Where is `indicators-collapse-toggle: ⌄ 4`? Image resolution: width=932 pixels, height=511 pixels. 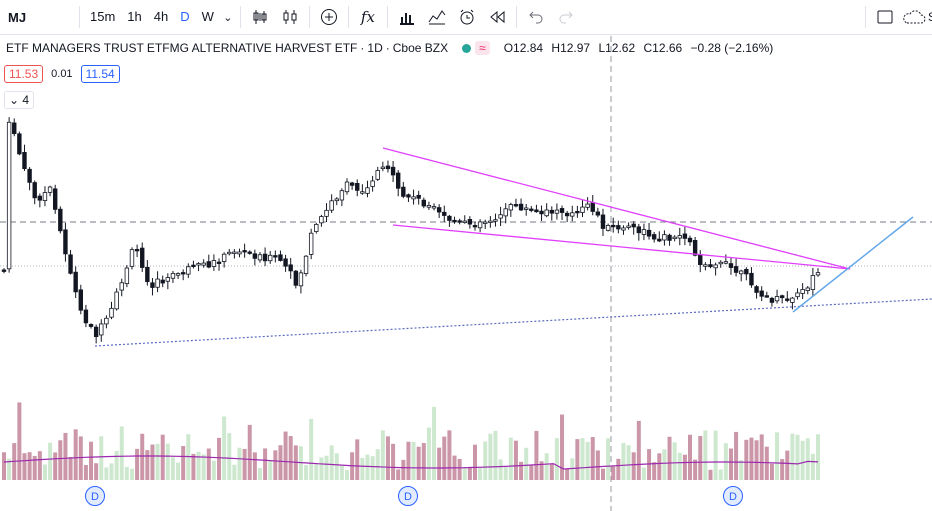
indicators-collapse-toggle: ⌄ 4 is located at coordinates (19, 100).